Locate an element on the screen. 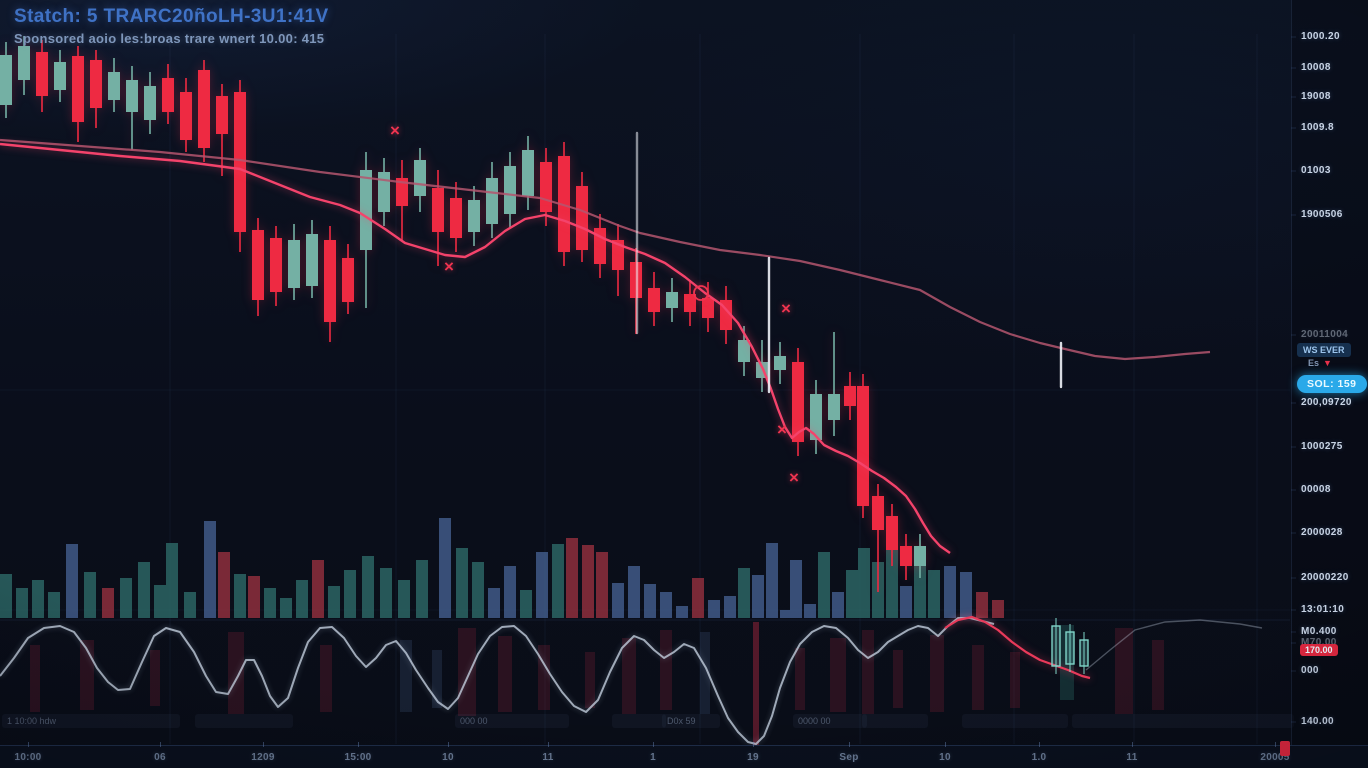 The image size is (1368, 768). time-axis-label: 10 is located at coordinates (945, 757).